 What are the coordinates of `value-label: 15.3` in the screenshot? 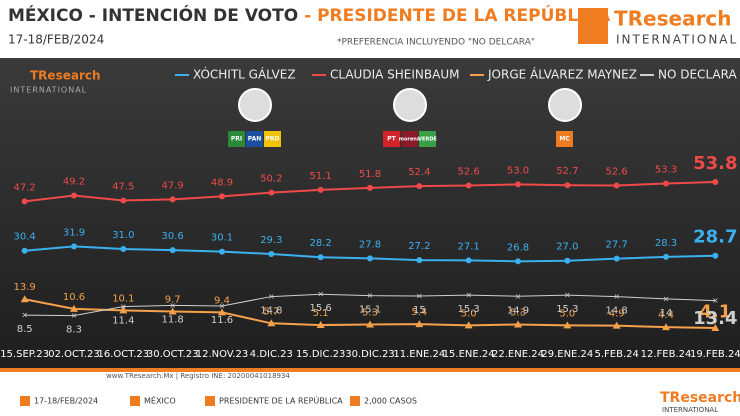 It's located at (469, 309).